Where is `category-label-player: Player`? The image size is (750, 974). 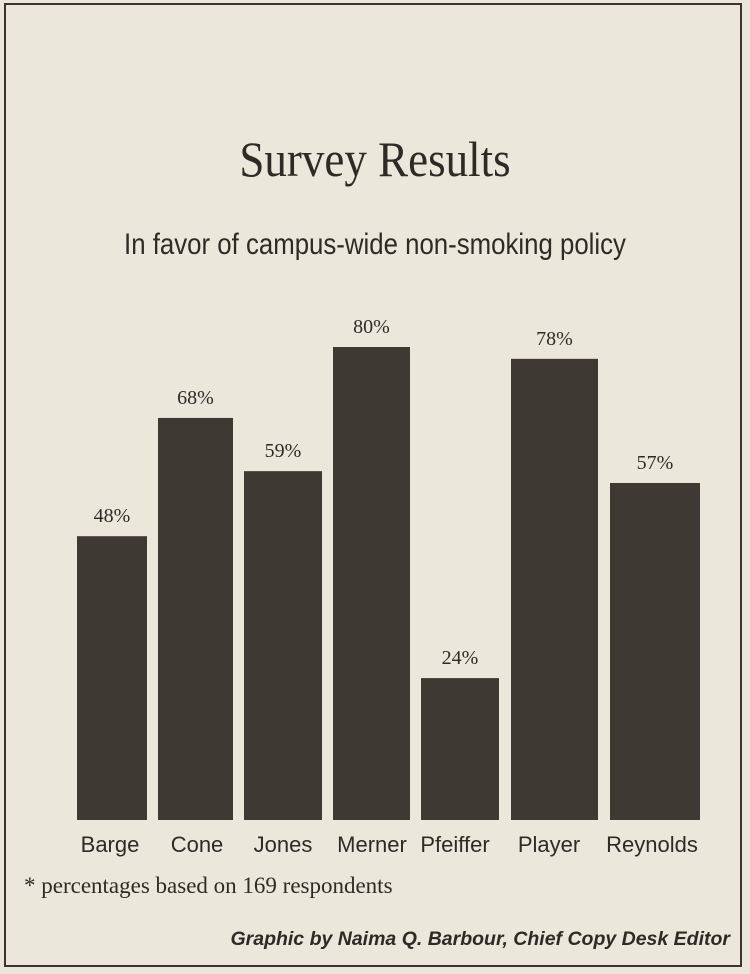
category-label-player: Player is located at coordinates (549, 844).